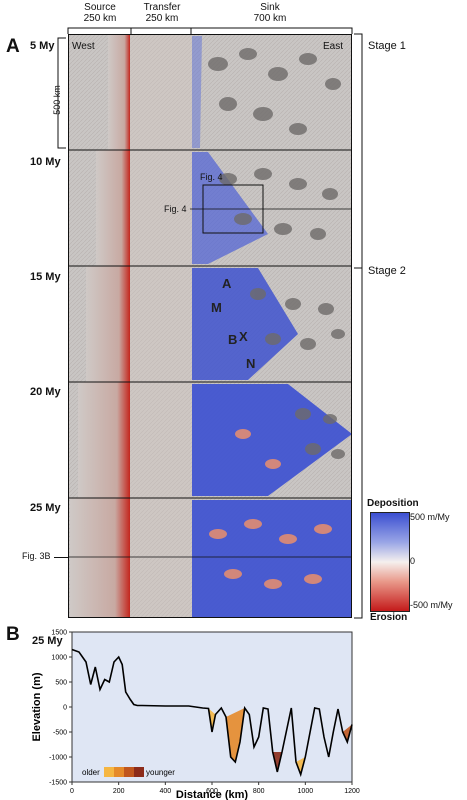 The height and width of the screenshot is (800, 467). Describe the element at coordinates (216, 307) in the screenshot. I see `marker-m: M` at that location.